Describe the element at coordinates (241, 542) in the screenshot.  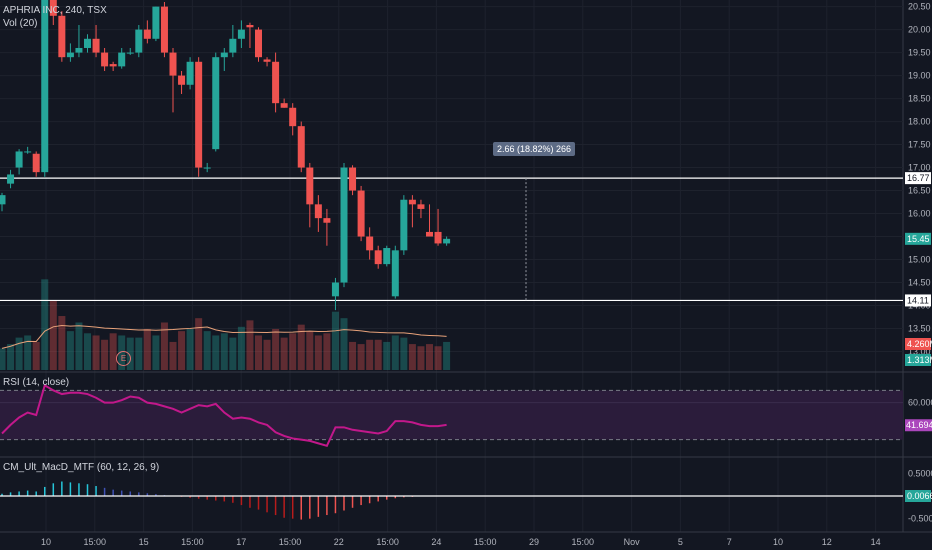
I see `time-tick-label: 17` at that location.